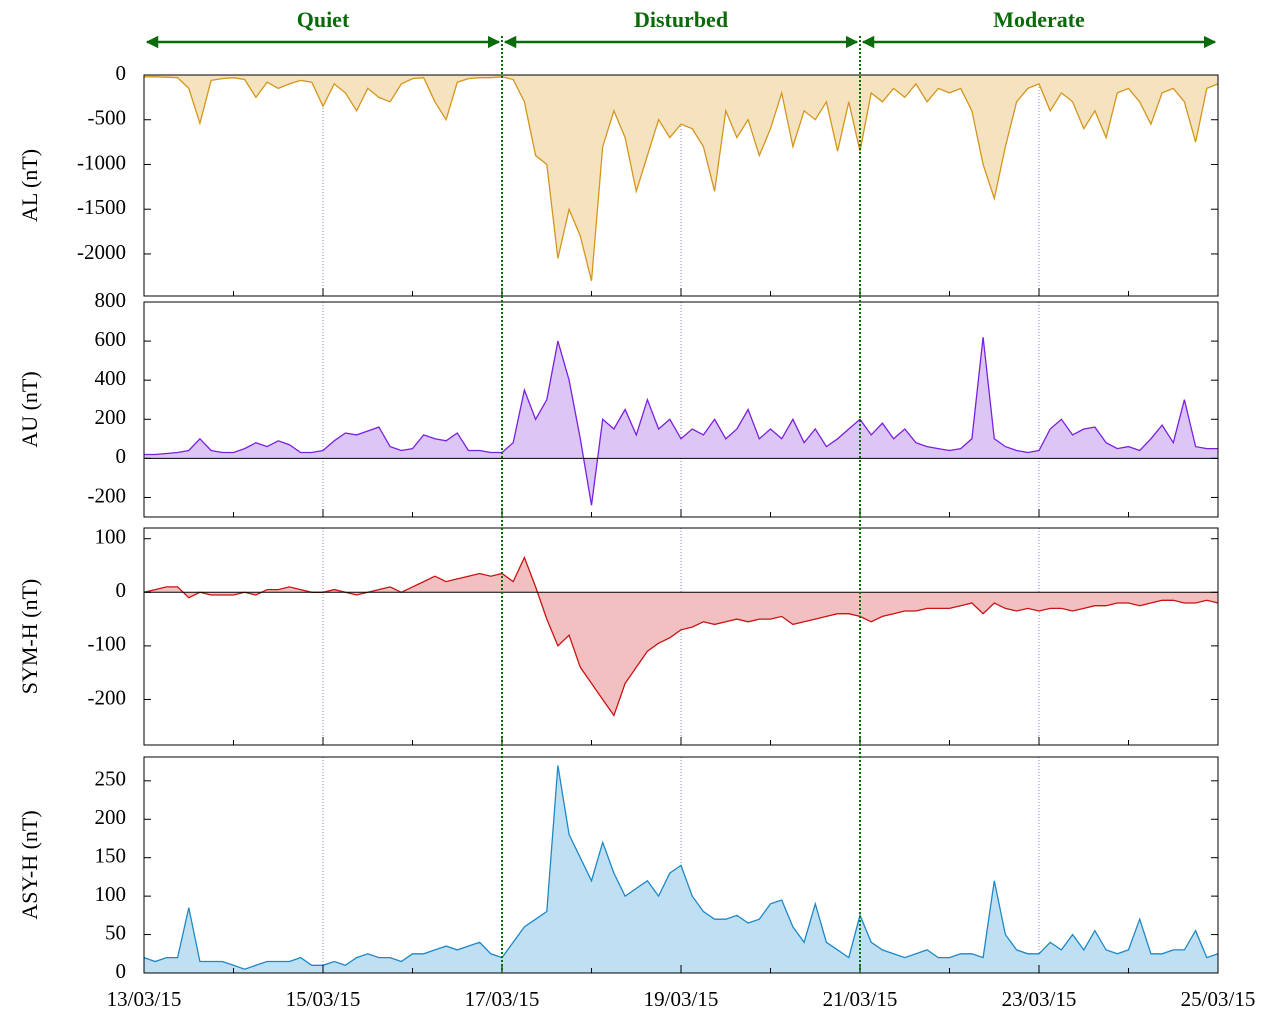 Image resolution: width=1274 pixels, height=1021 pixels. I want to click on y-axis-label: SYM-H (nT), so click(29, 637).